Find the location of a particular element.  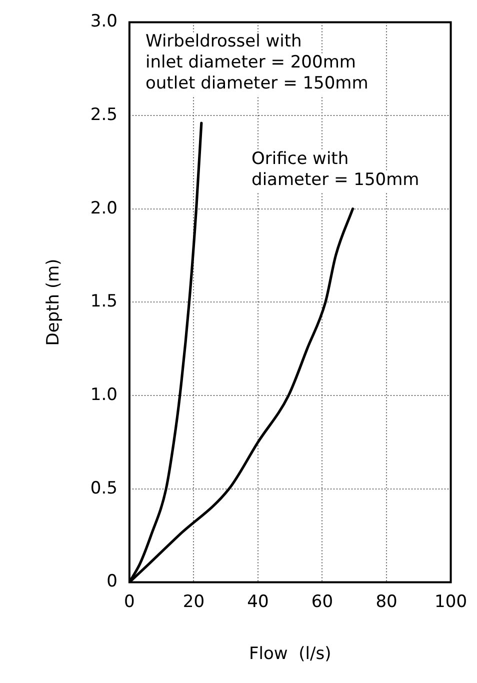

y-tick-label: 0 is located at coordinates (112, 582).